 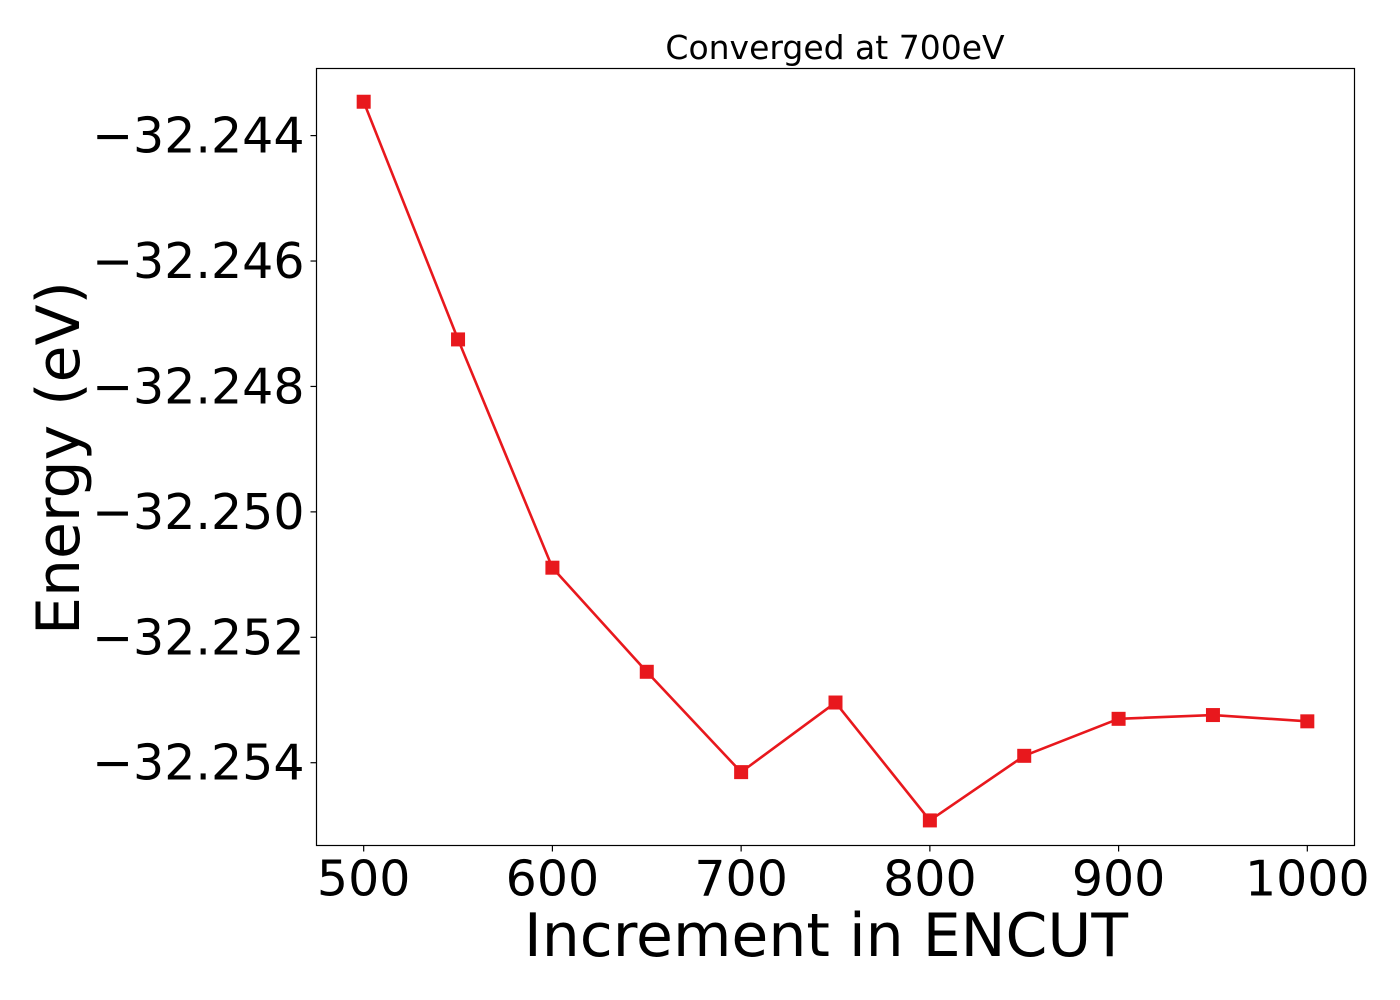 What do you see at coordinates (198, 637) in the screenshot?
I see `y-tick-label: −32.252` at bounding box center [198, 637].